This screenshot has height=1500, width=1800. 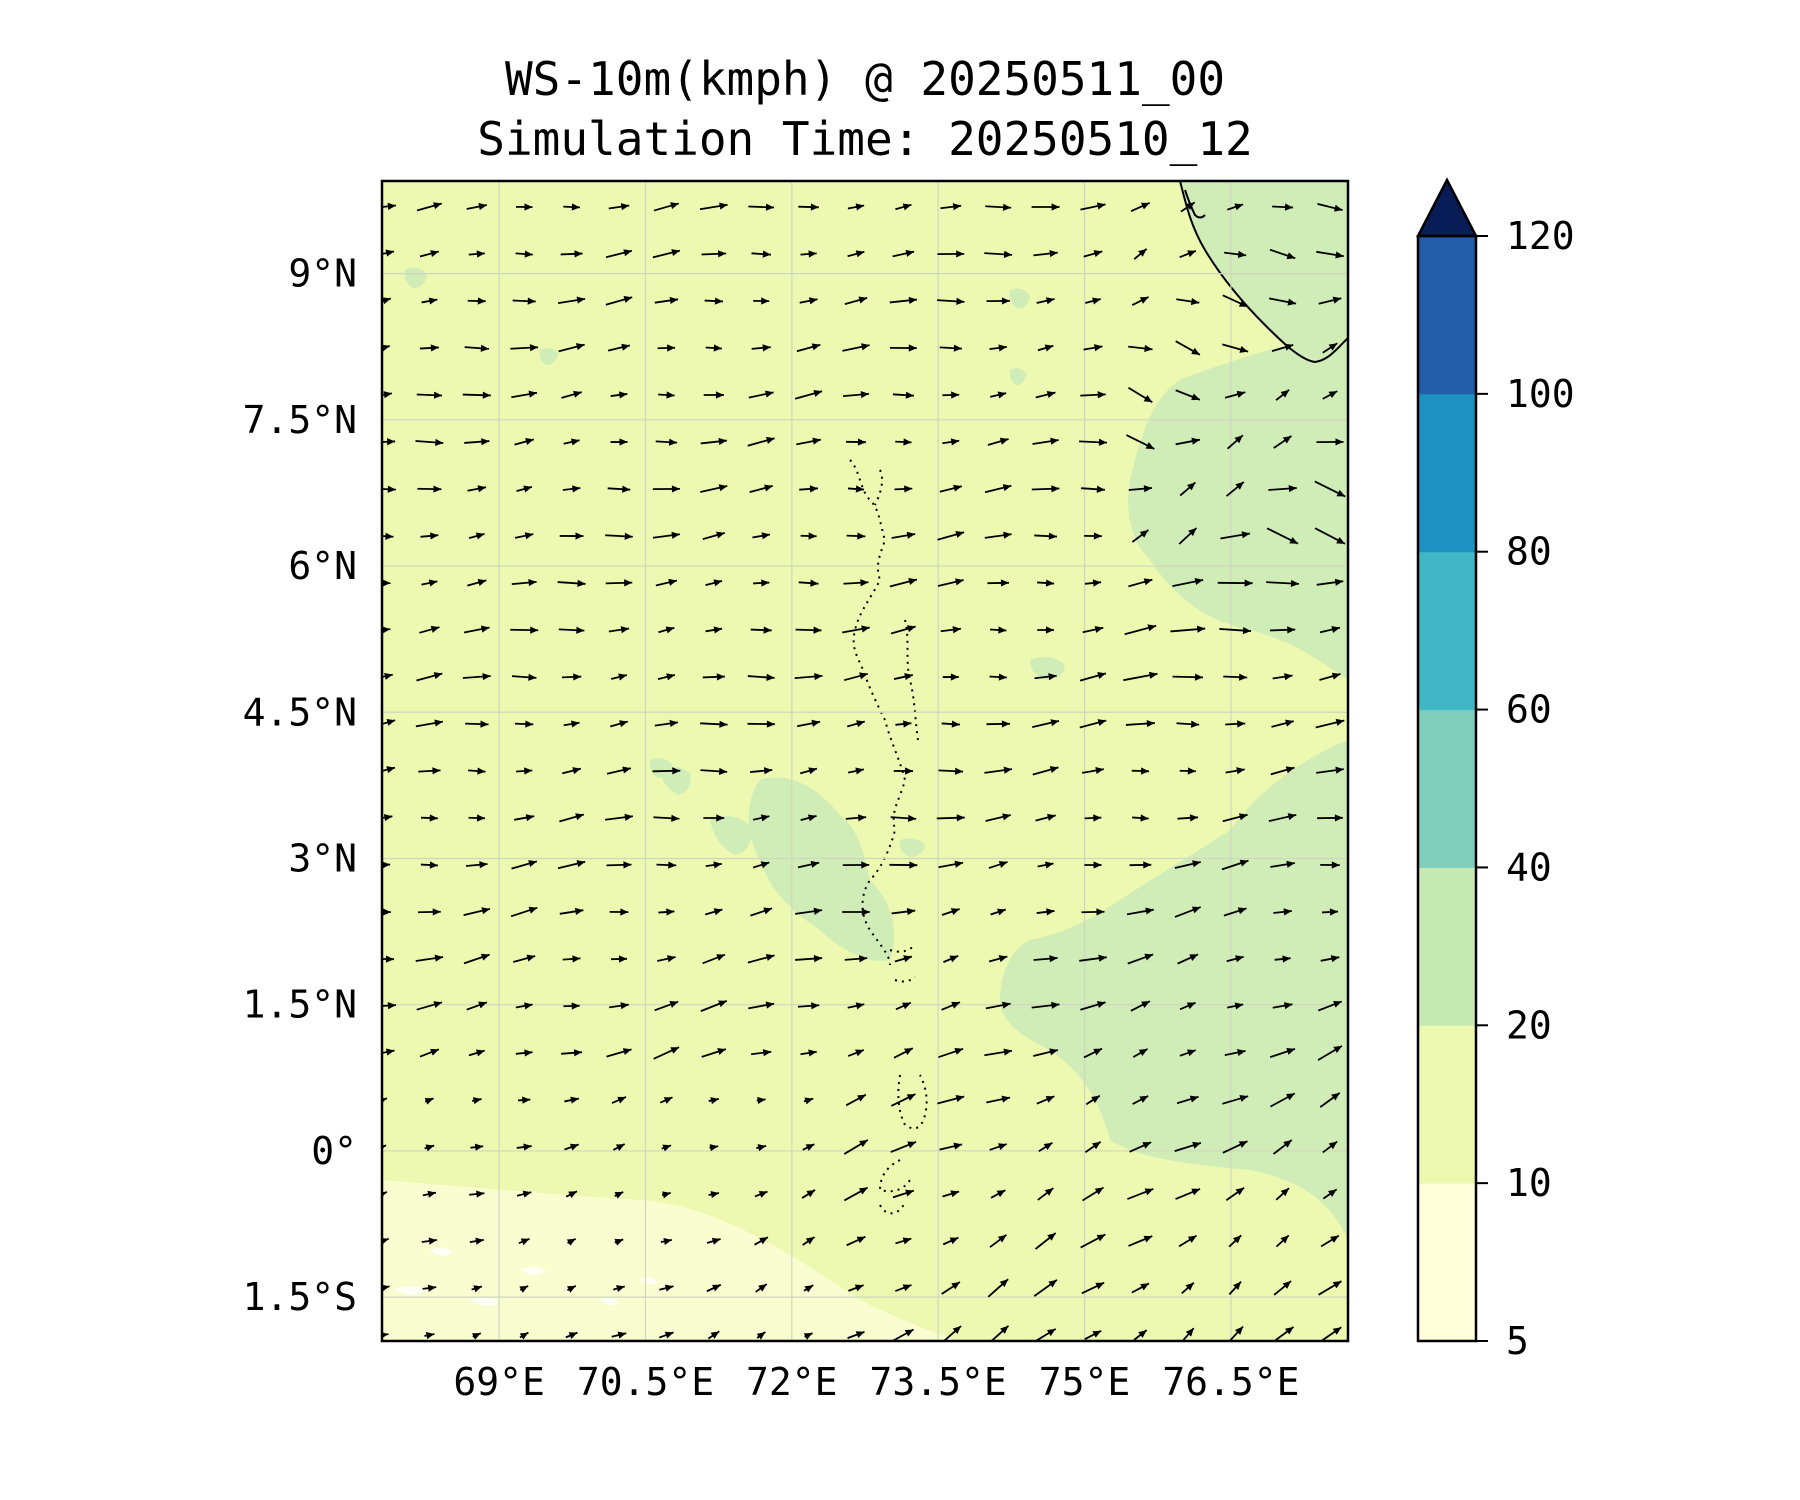 I want to click on colorbar-tick-label: 5, so click(x=1517, y=1341).